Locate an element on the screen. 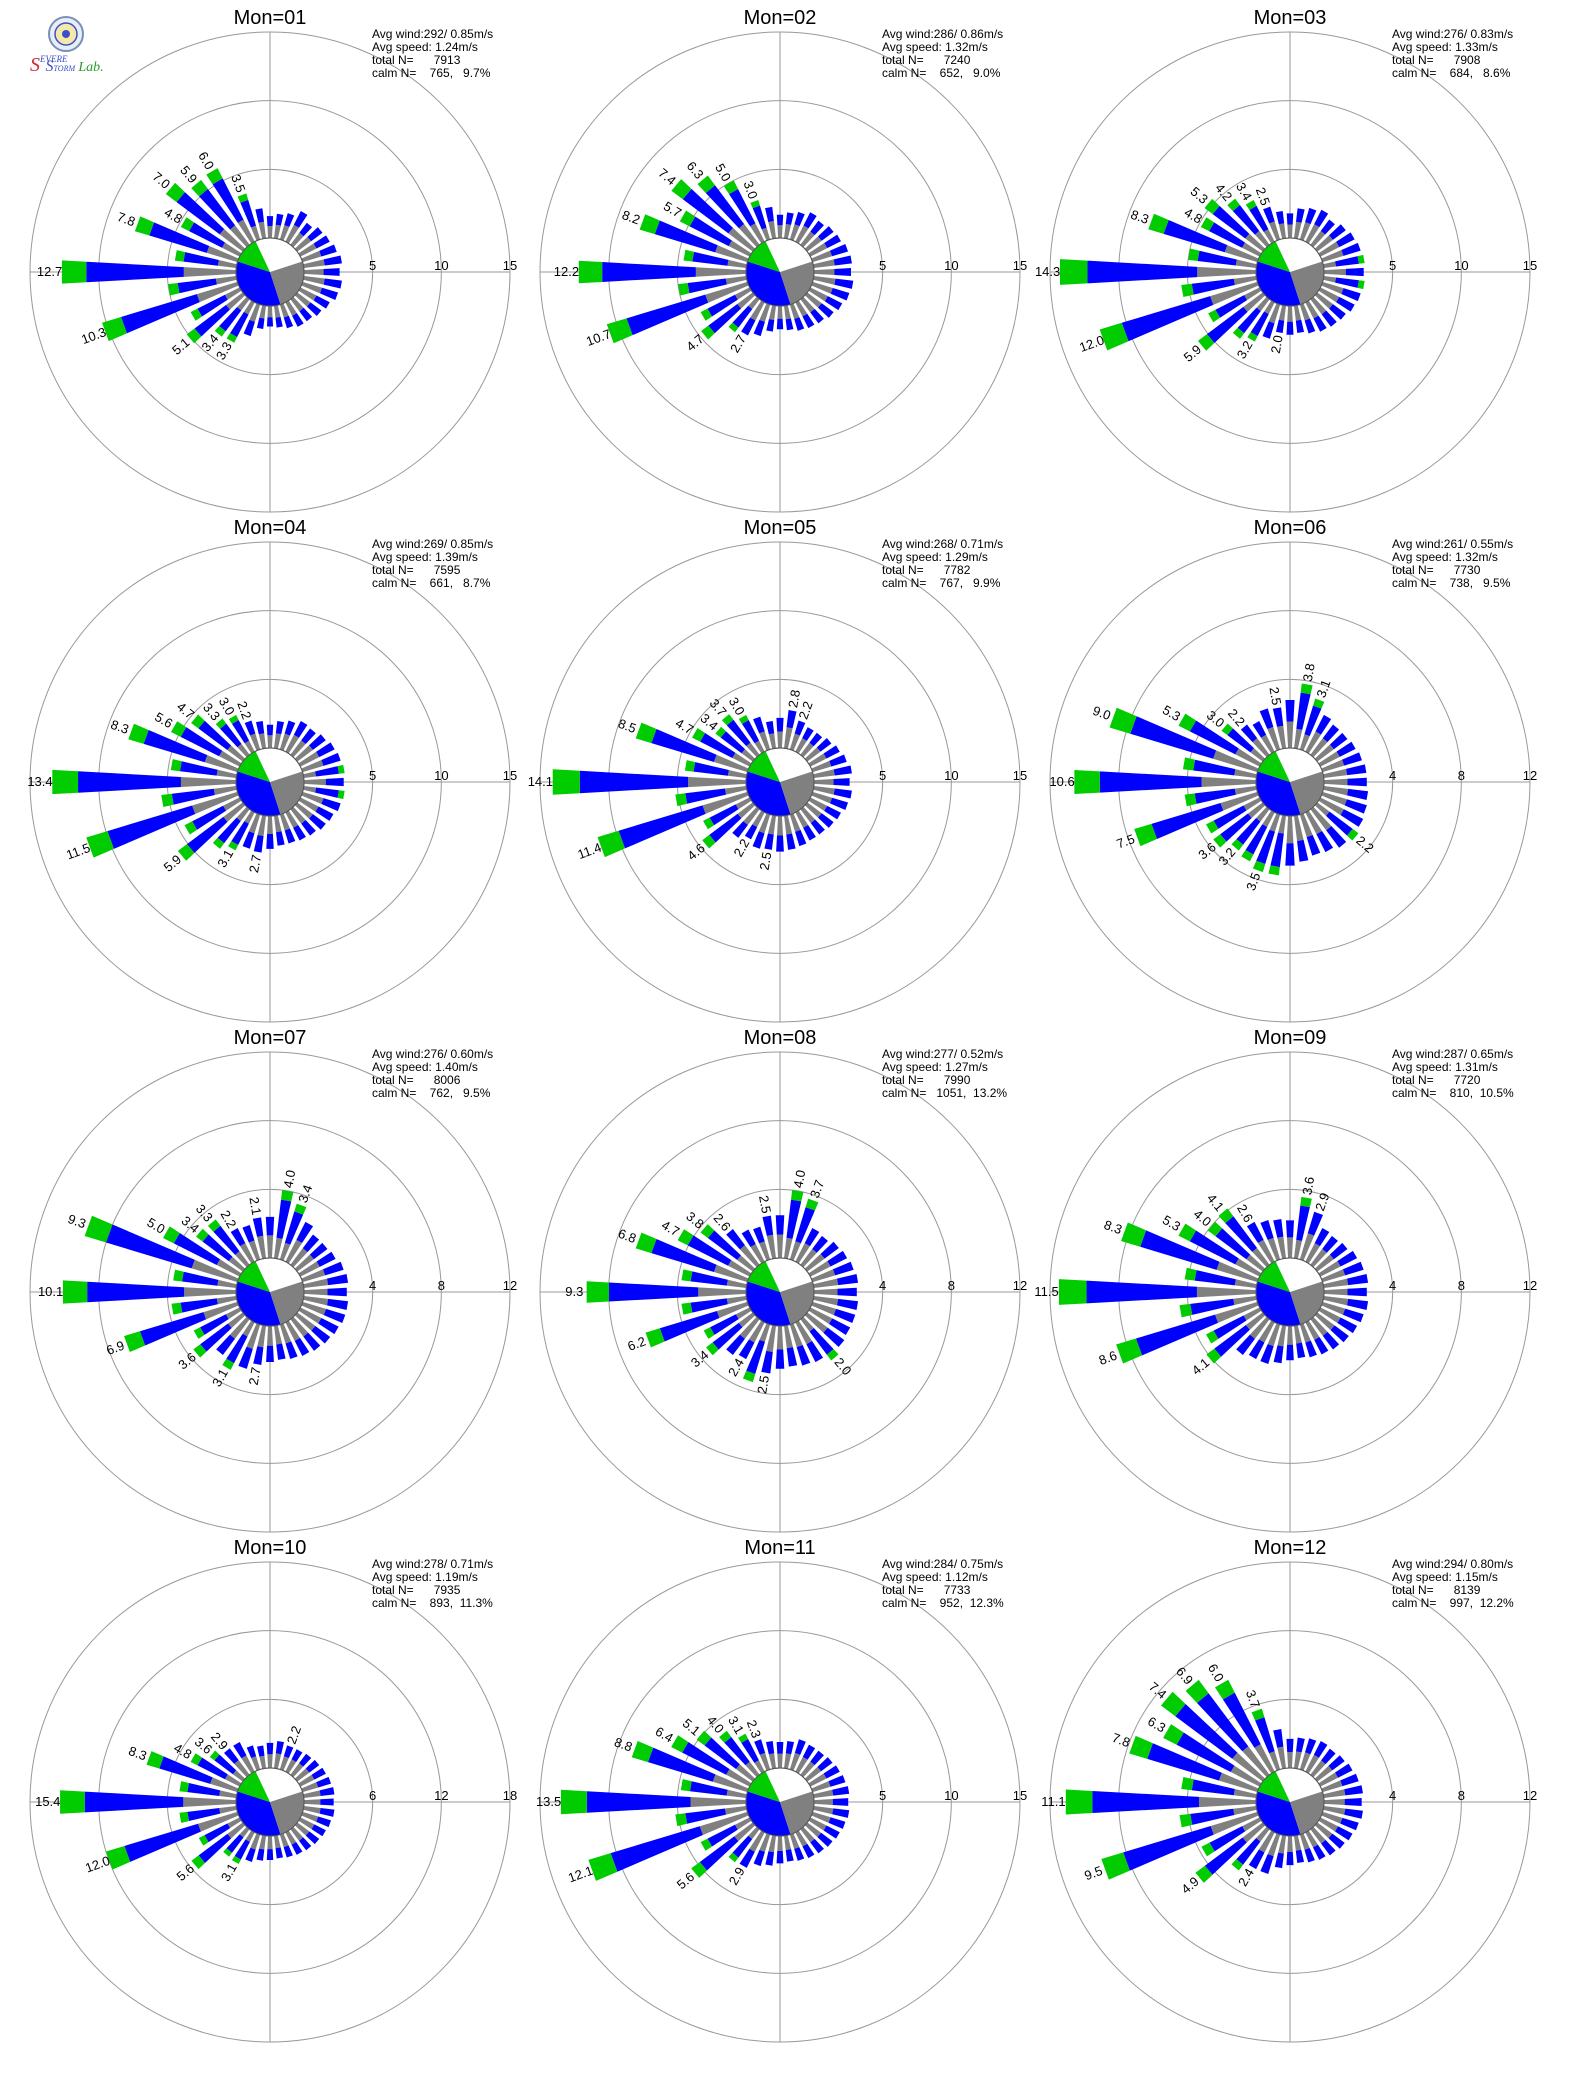  ring-tick-label: 12 is located at coordinates (441, 1795).